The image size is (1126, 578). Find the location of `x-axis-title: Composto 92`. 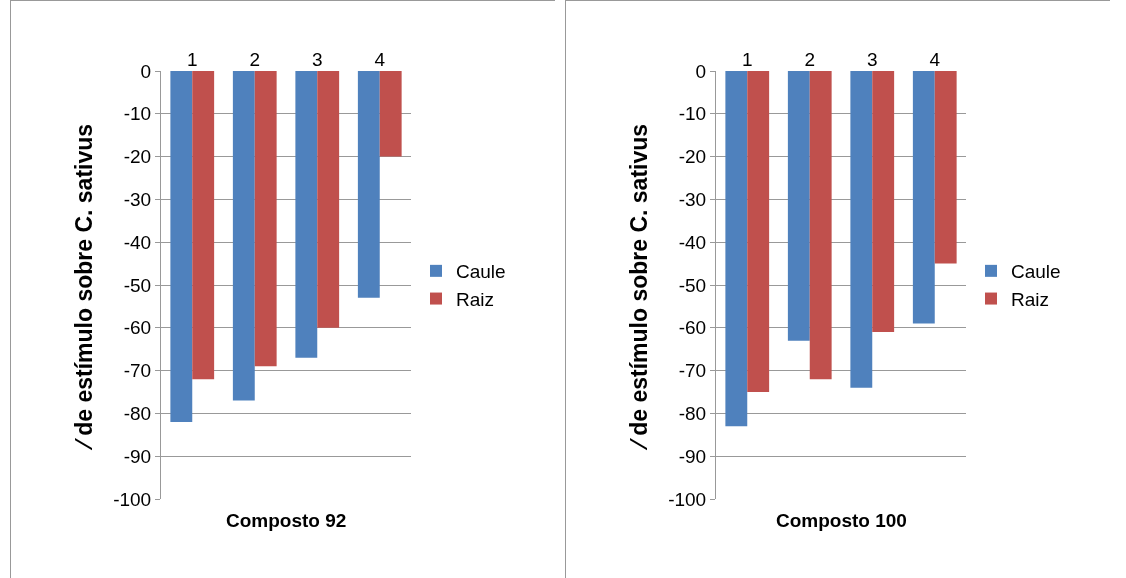

x-axis-title: Composto 92 is located at coordinates (286, 520).